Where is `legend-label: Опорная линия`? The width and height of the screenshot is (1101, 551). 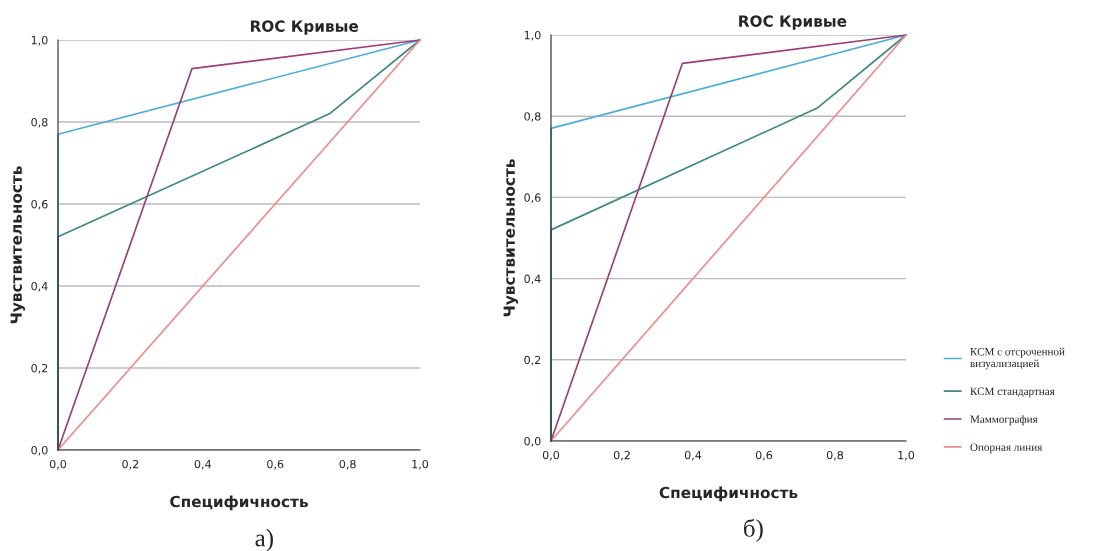 legend-label: Опорная линия is located at coordinates (1006, 448).